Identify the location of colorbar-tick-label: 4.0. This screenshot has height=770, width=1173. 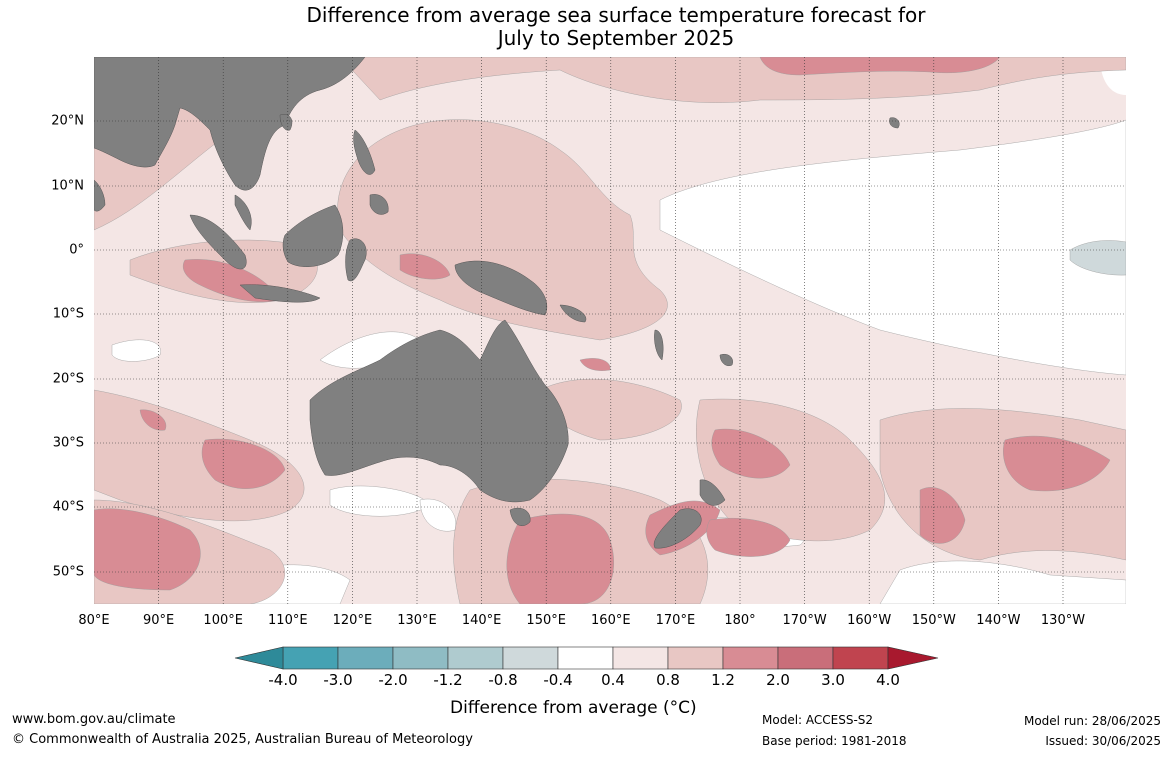
(888, 680).